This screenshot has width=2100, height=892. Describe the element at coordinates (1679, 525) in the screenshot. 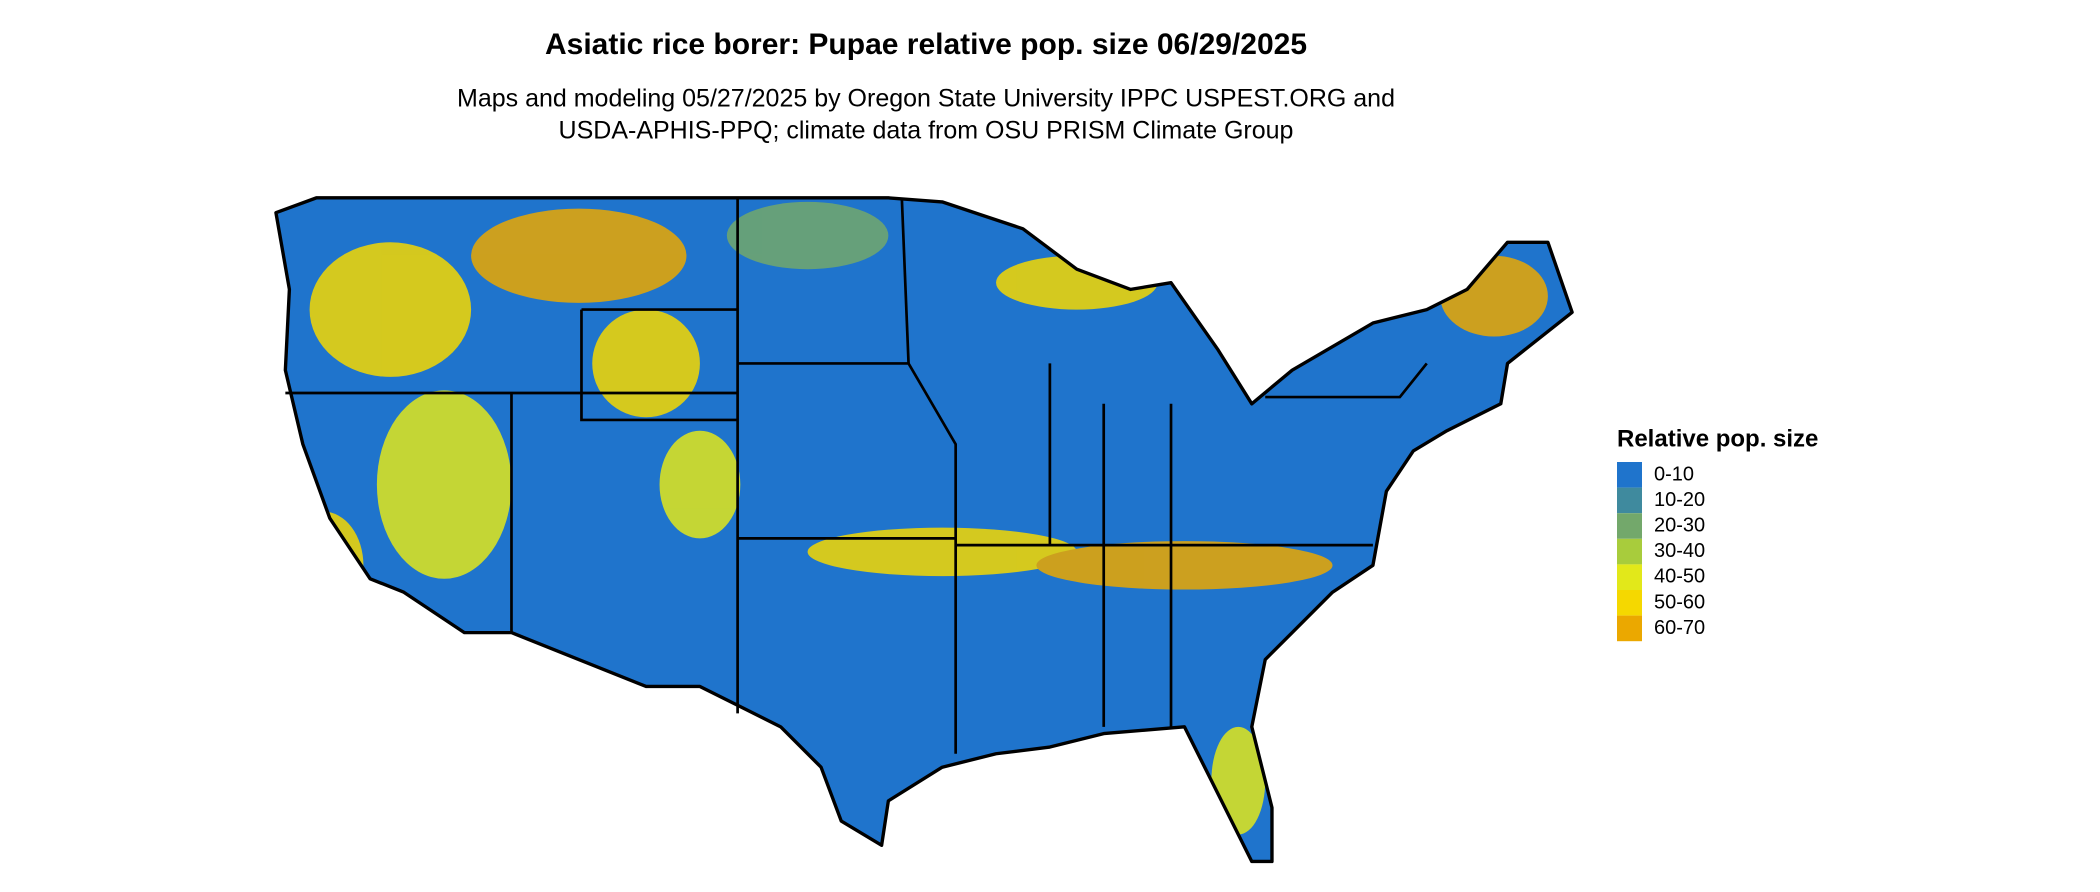

I see `legend-label: 20-30` at that location.